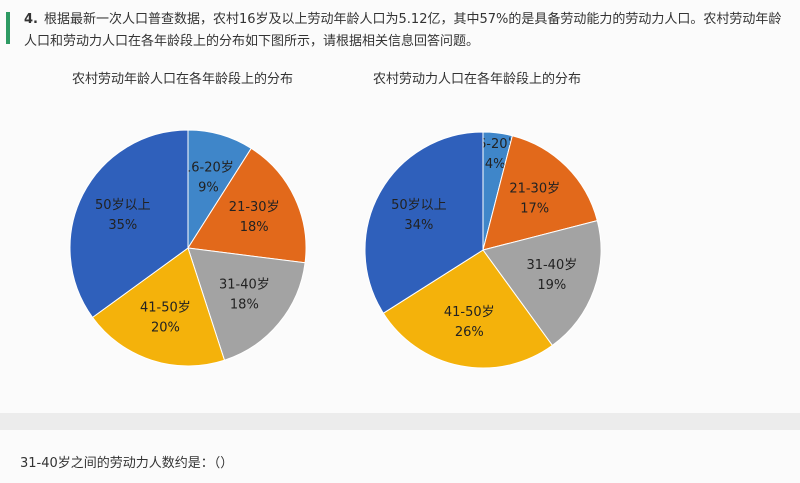 This screenshot has height=483, width=800. I want to click on data-label: 17%, so click(534, 208).